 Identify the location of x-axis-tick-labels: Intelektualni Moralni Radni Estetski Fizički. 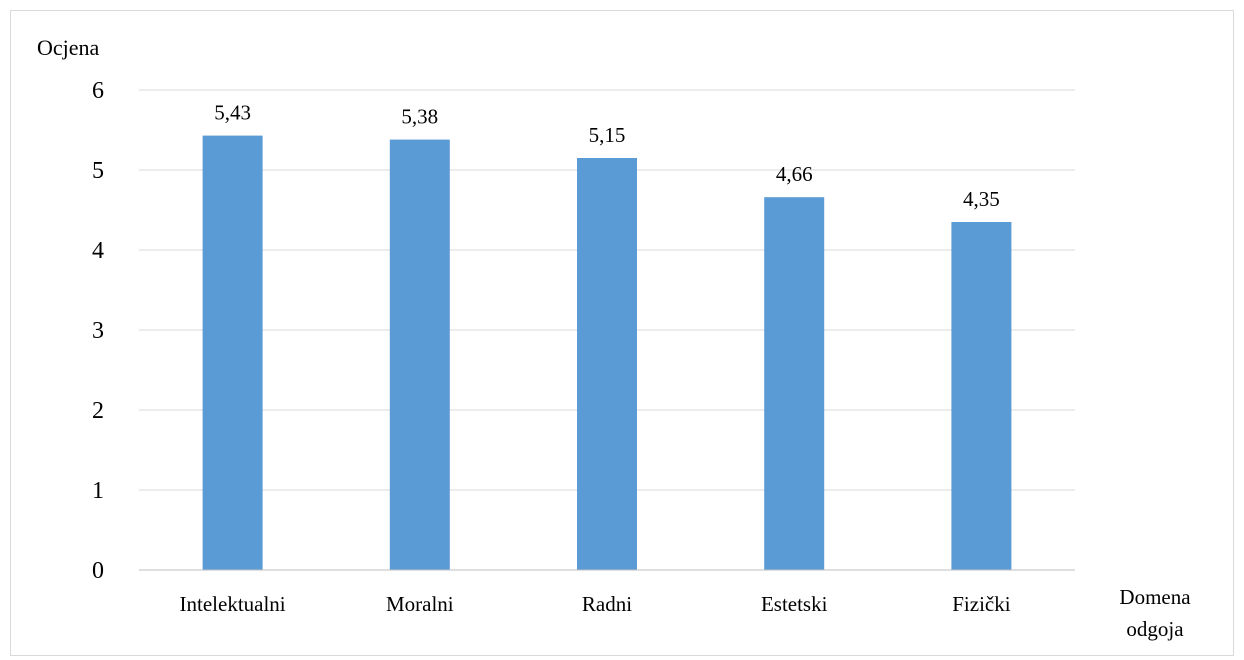
(595, 604).